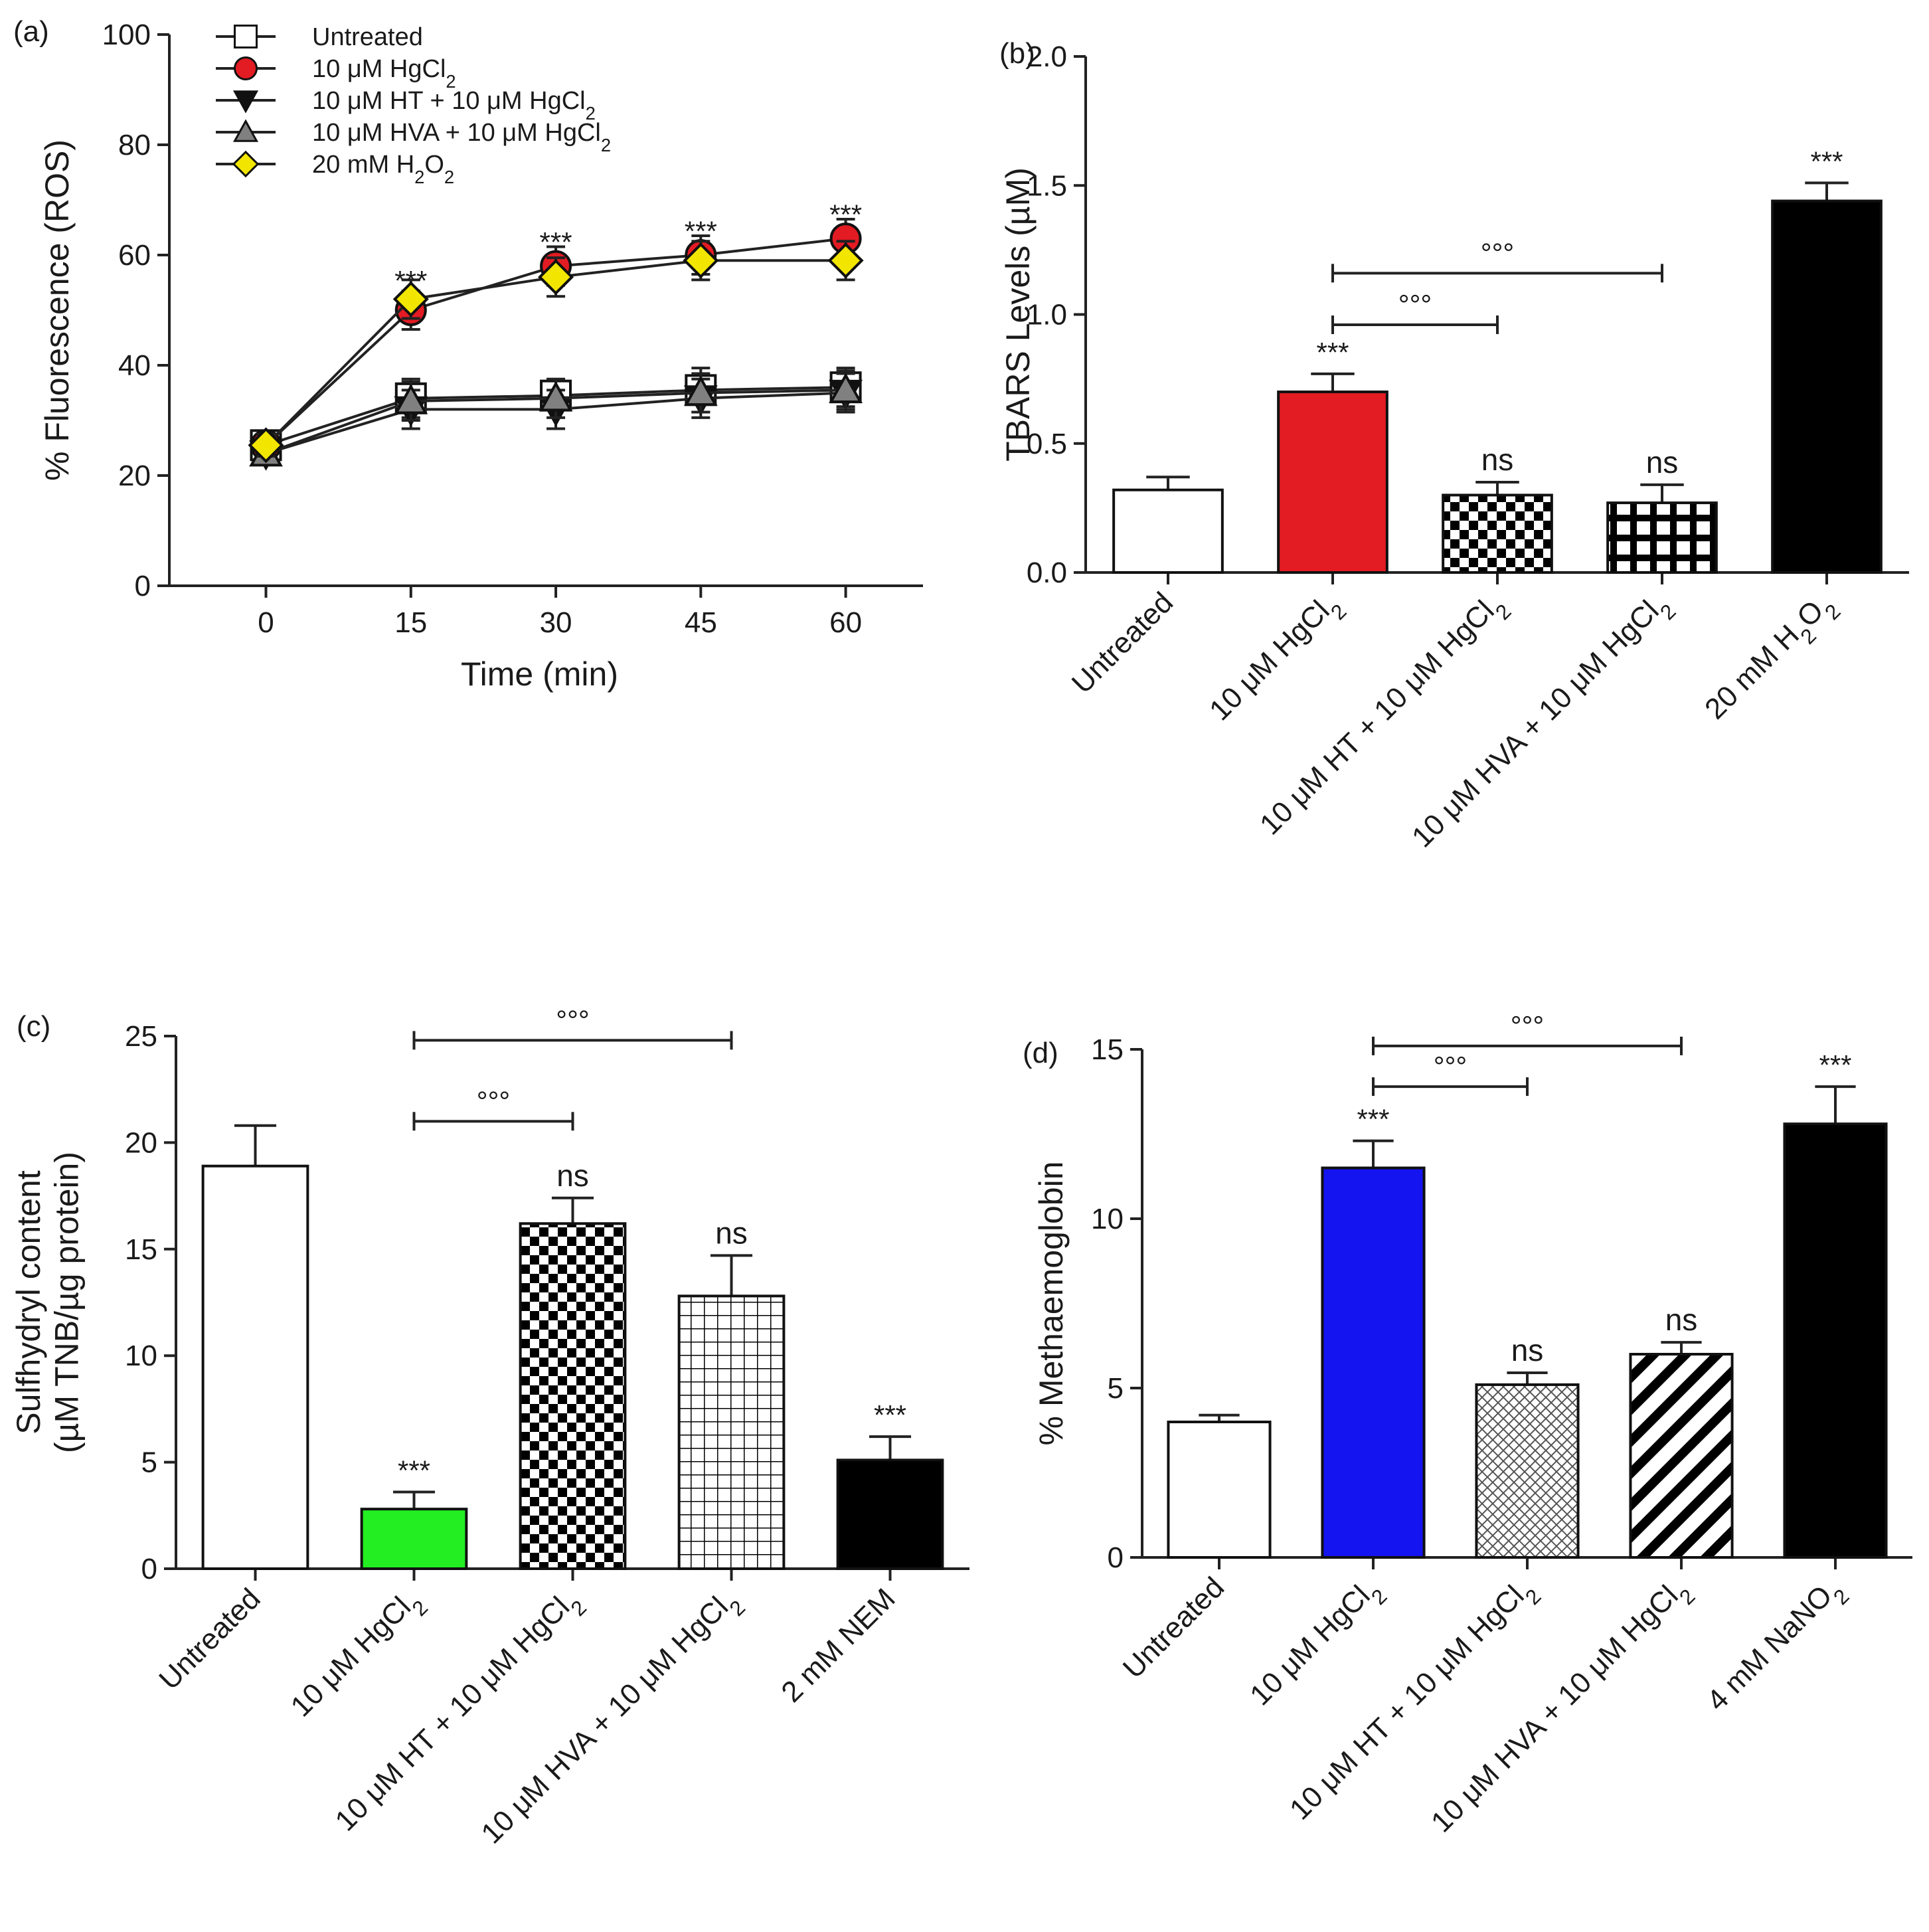  What do you see at coordinates (846, 622) in the screenshot?
I see `x-tick-label: 60` at bounding box center [846, 622].